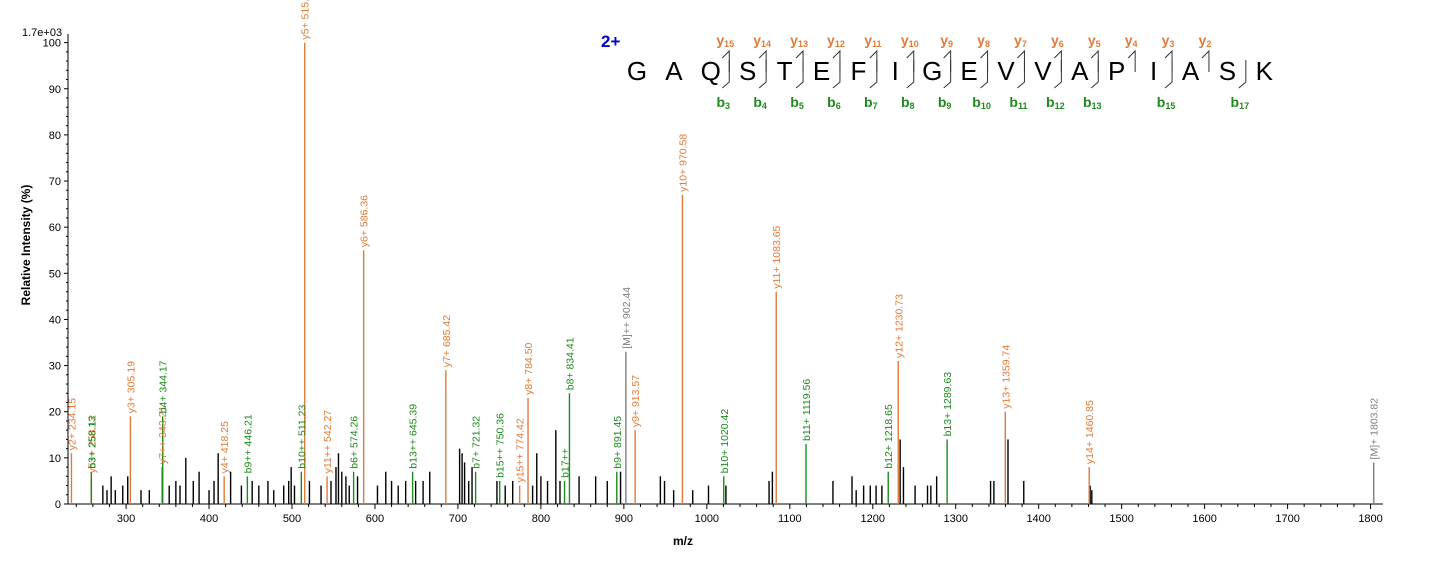 This screenshot has width=1436, height=562. What do you see at coordinates (302, 437) in the screenshot?
I see `peak-label: b10++ 511.23` at bounding box center [302, 437].